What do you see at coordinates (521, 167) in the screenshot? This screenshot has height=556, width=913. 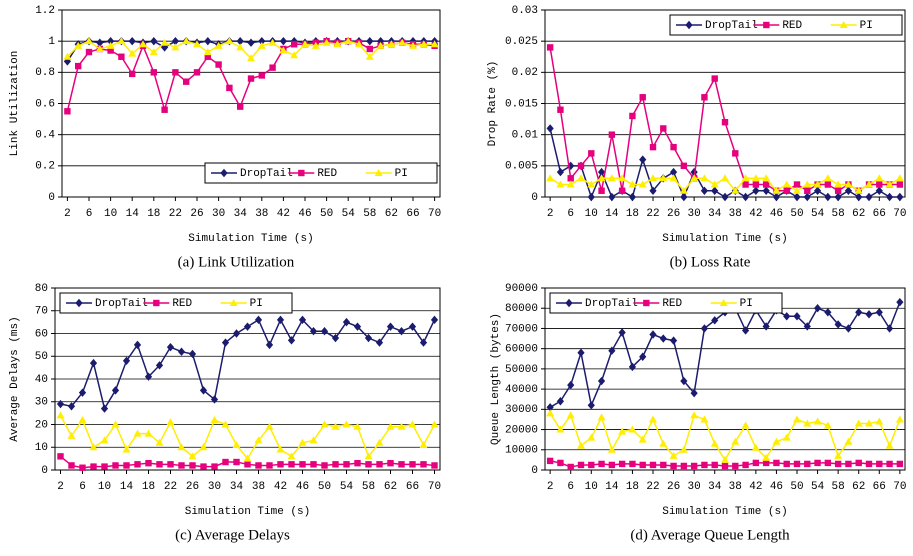 I see `y-tick-label: 0.005` at bounding box center [521, 167].